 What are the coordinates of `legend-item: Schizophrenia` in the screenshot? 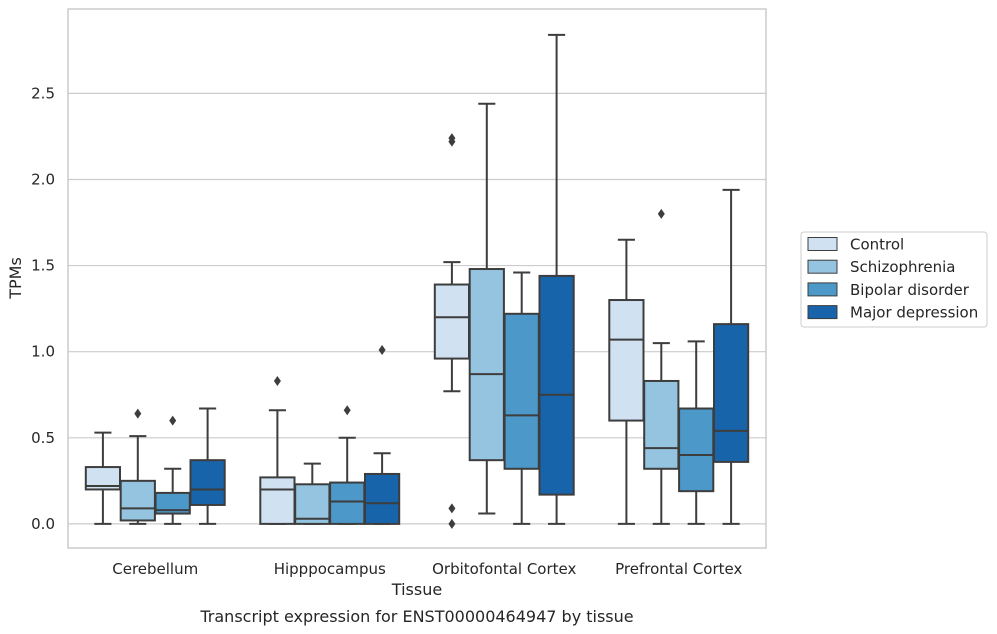 It's located at (881, 267).